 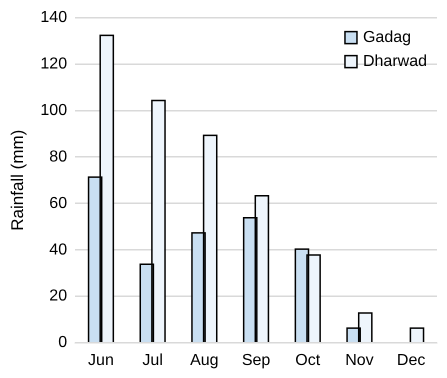 What do you see at coordinates (17, 180) in the screenshot?
I see `y-axis-title: Rainfall (mm)` at bounding box center [17, 180].